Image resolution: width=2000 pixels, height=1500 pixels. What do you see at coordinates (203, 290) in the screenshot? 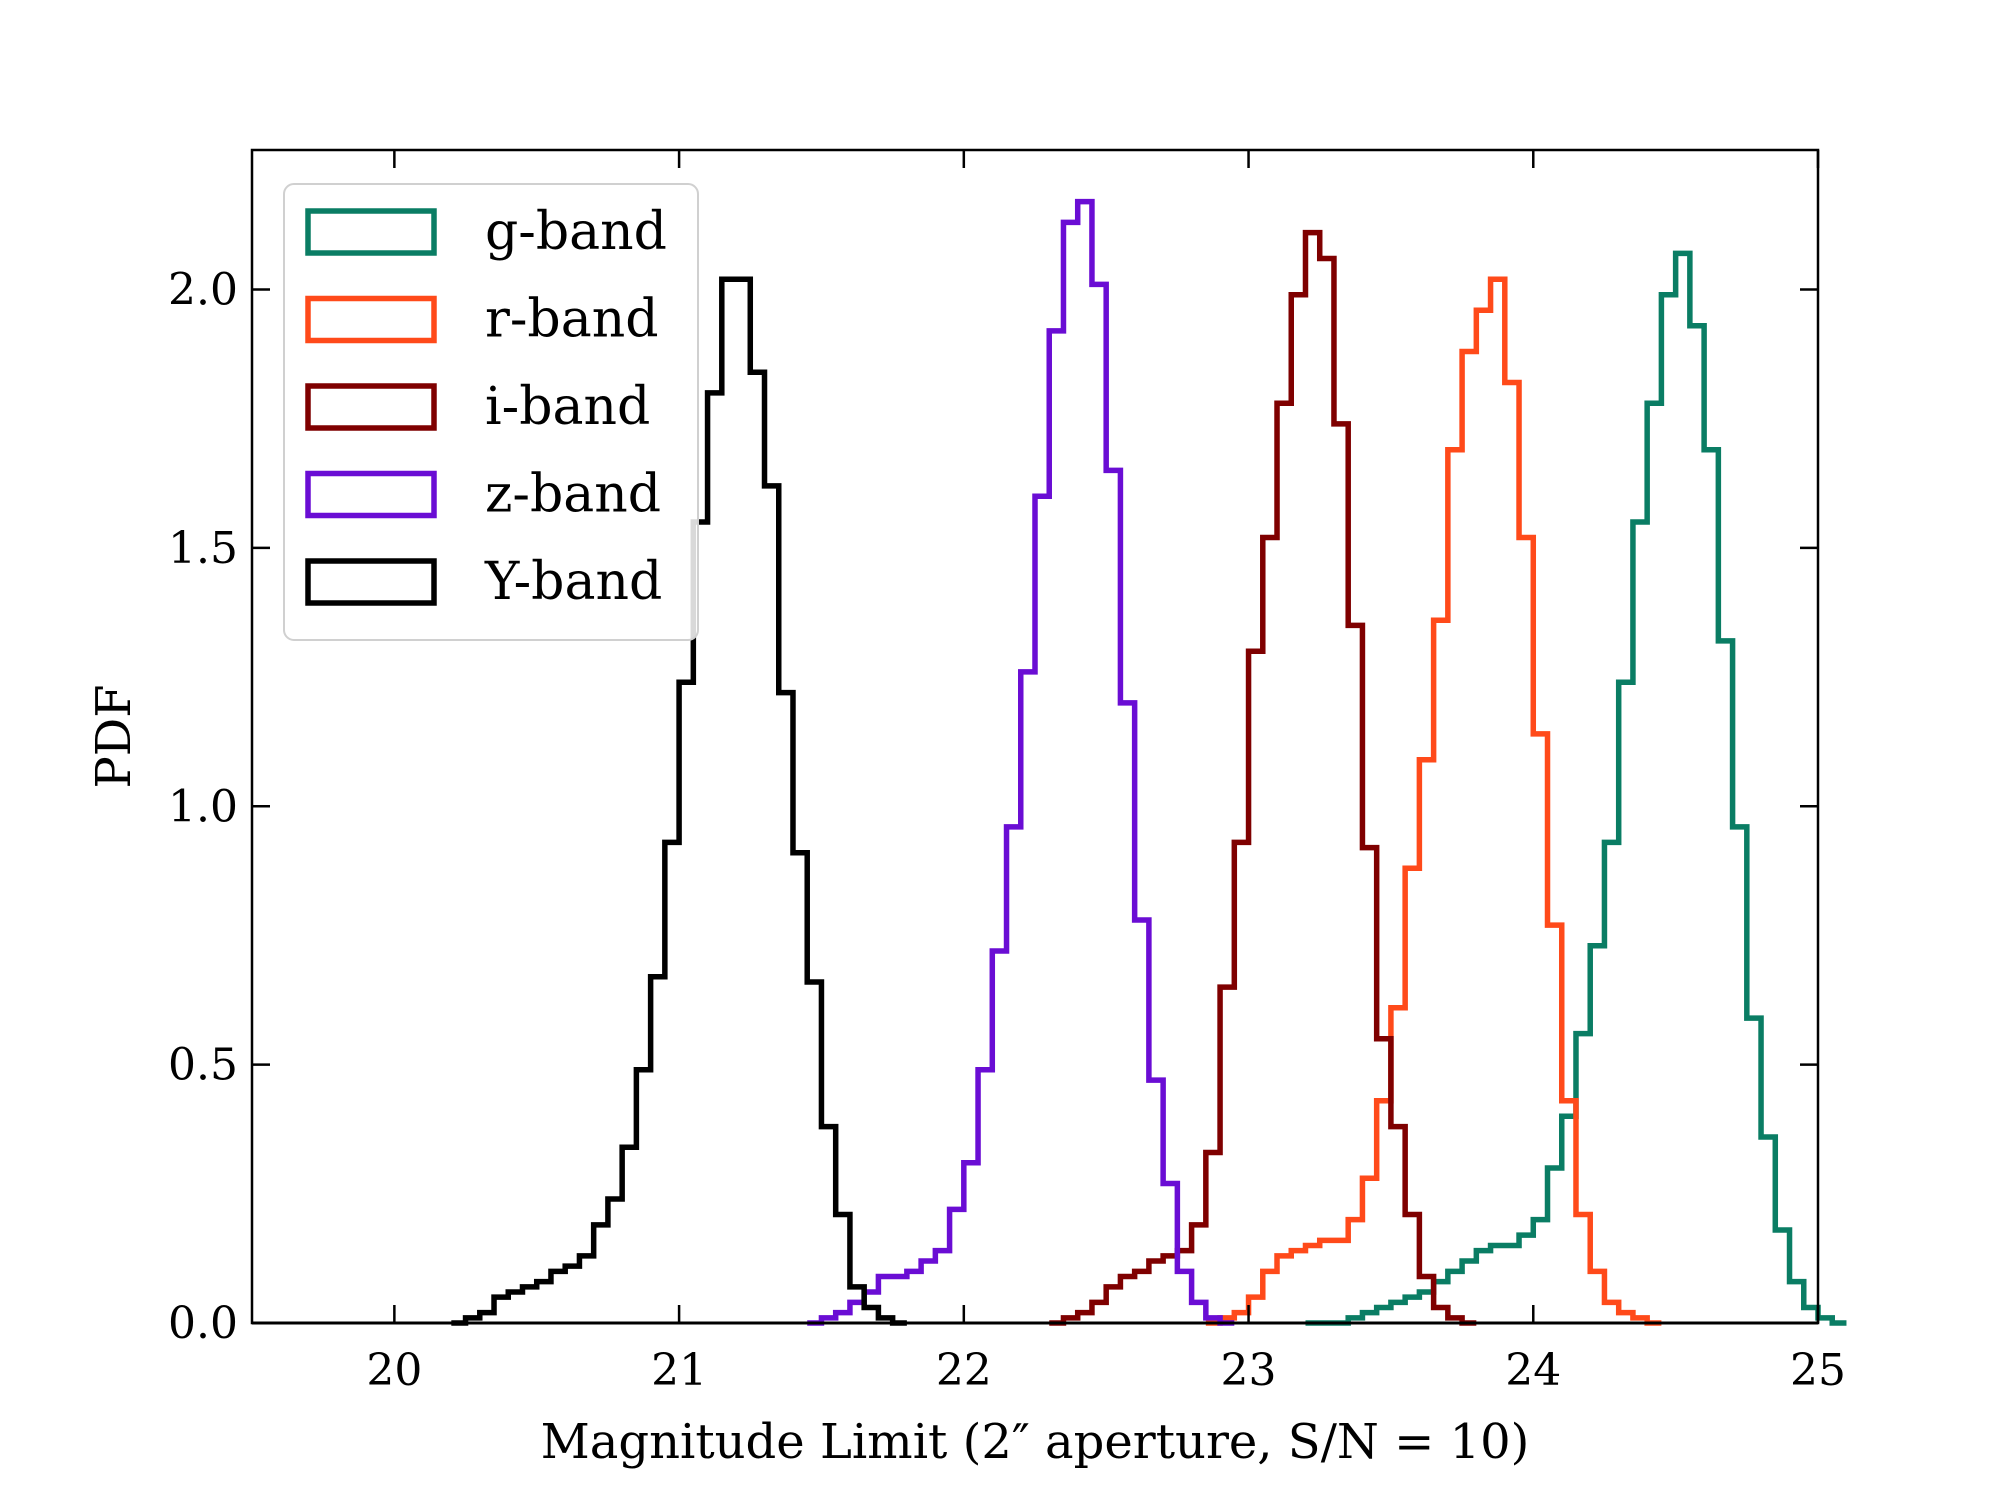
I see `y-tick-label: 2.0` at bounding box center [203, 290].